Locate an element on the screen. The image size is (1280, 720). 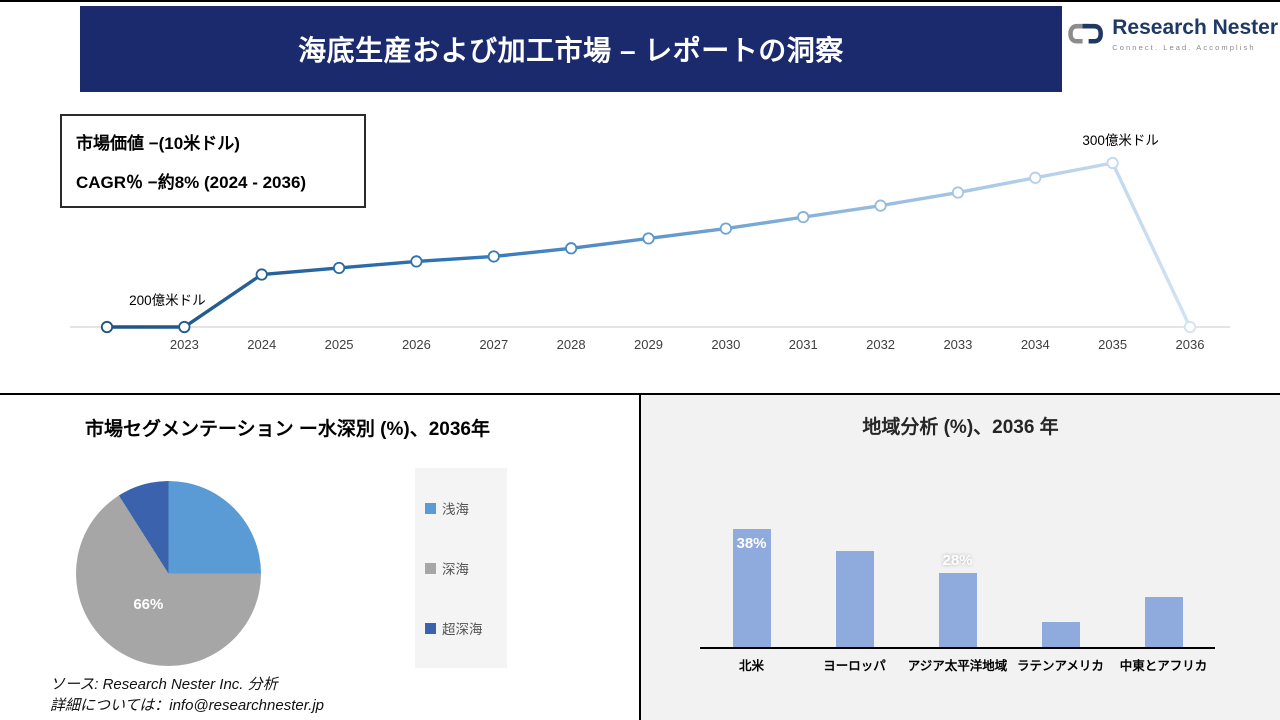
x-tick-label: 2031 is located at coordinates (803, 344).